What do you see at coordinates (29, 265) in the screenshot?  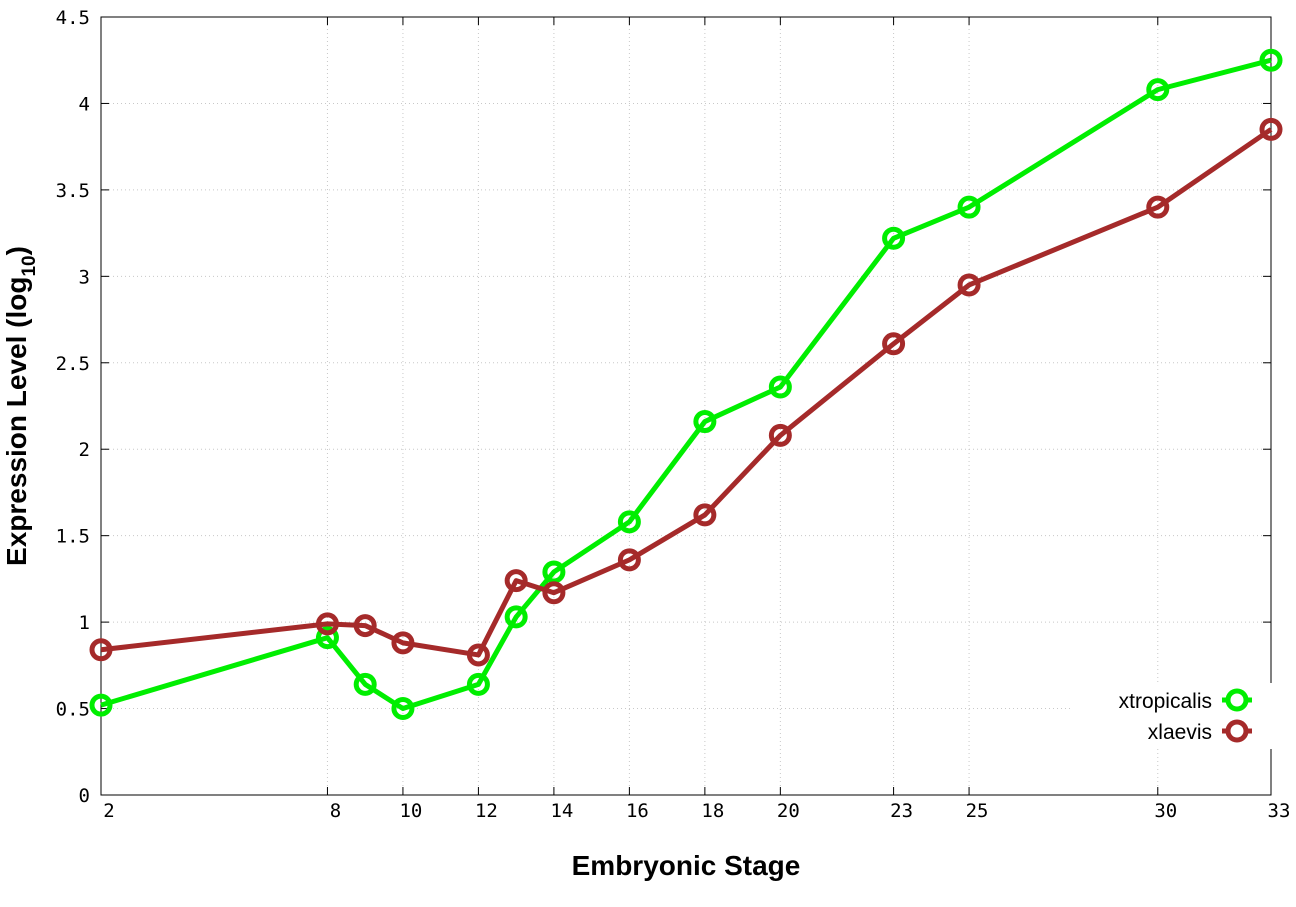 I see `y-axis-title-subscript: 10` at bounding box center [29, 265].